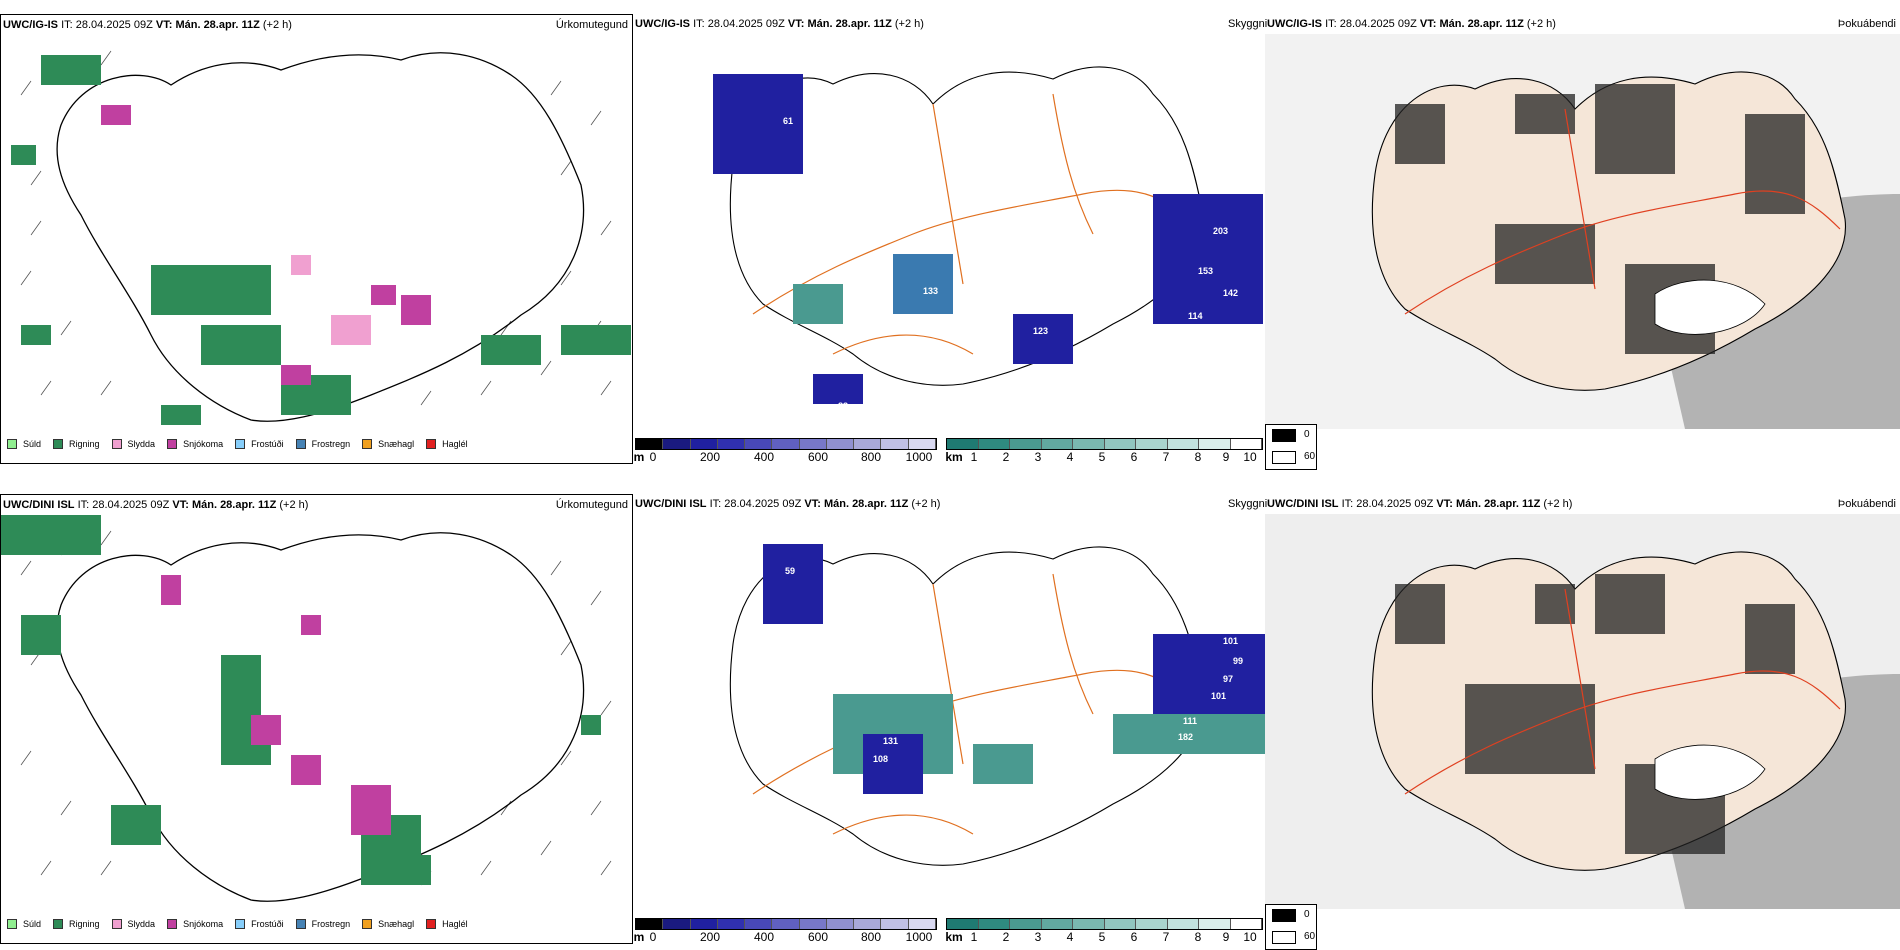  What do you see at coordinates (1284, 937) in the screenshot?
I see `fog-legend-white` at bounding box center [1284, 937].